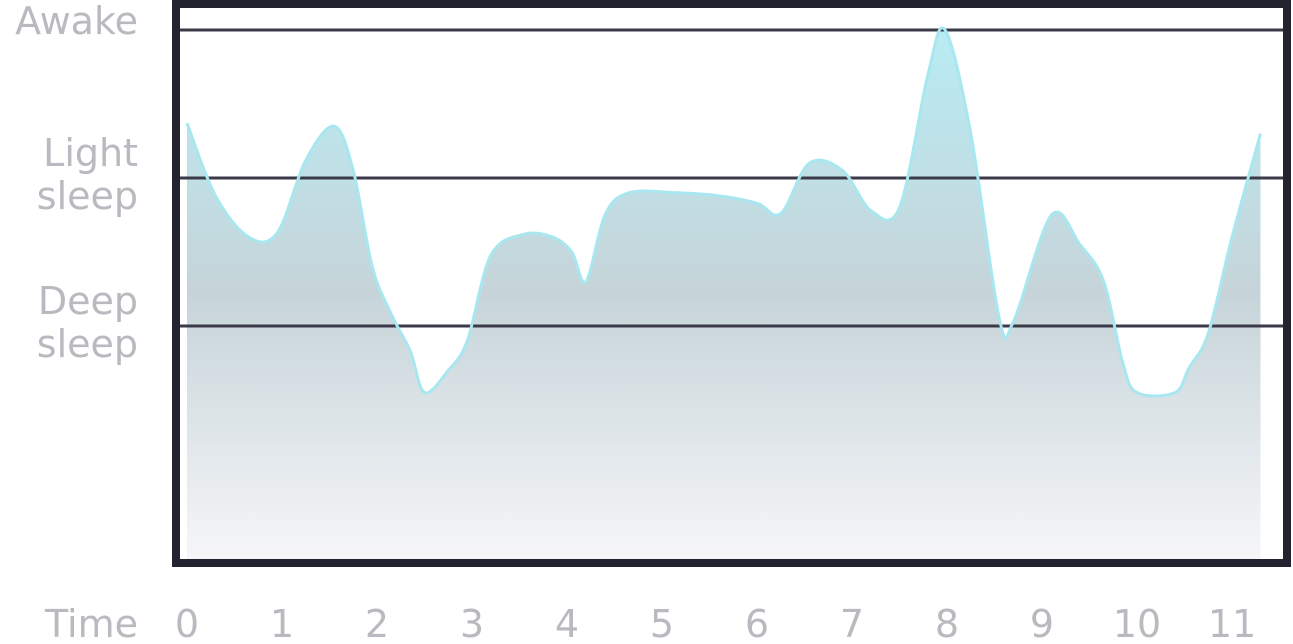 The height and width of the screenshot is (644, 1293). What do you see at coordinates (87, 344) in the screenshot?
I see `y-label-deep-sleep-line-2: sleep` at bounding box center [87, 344].